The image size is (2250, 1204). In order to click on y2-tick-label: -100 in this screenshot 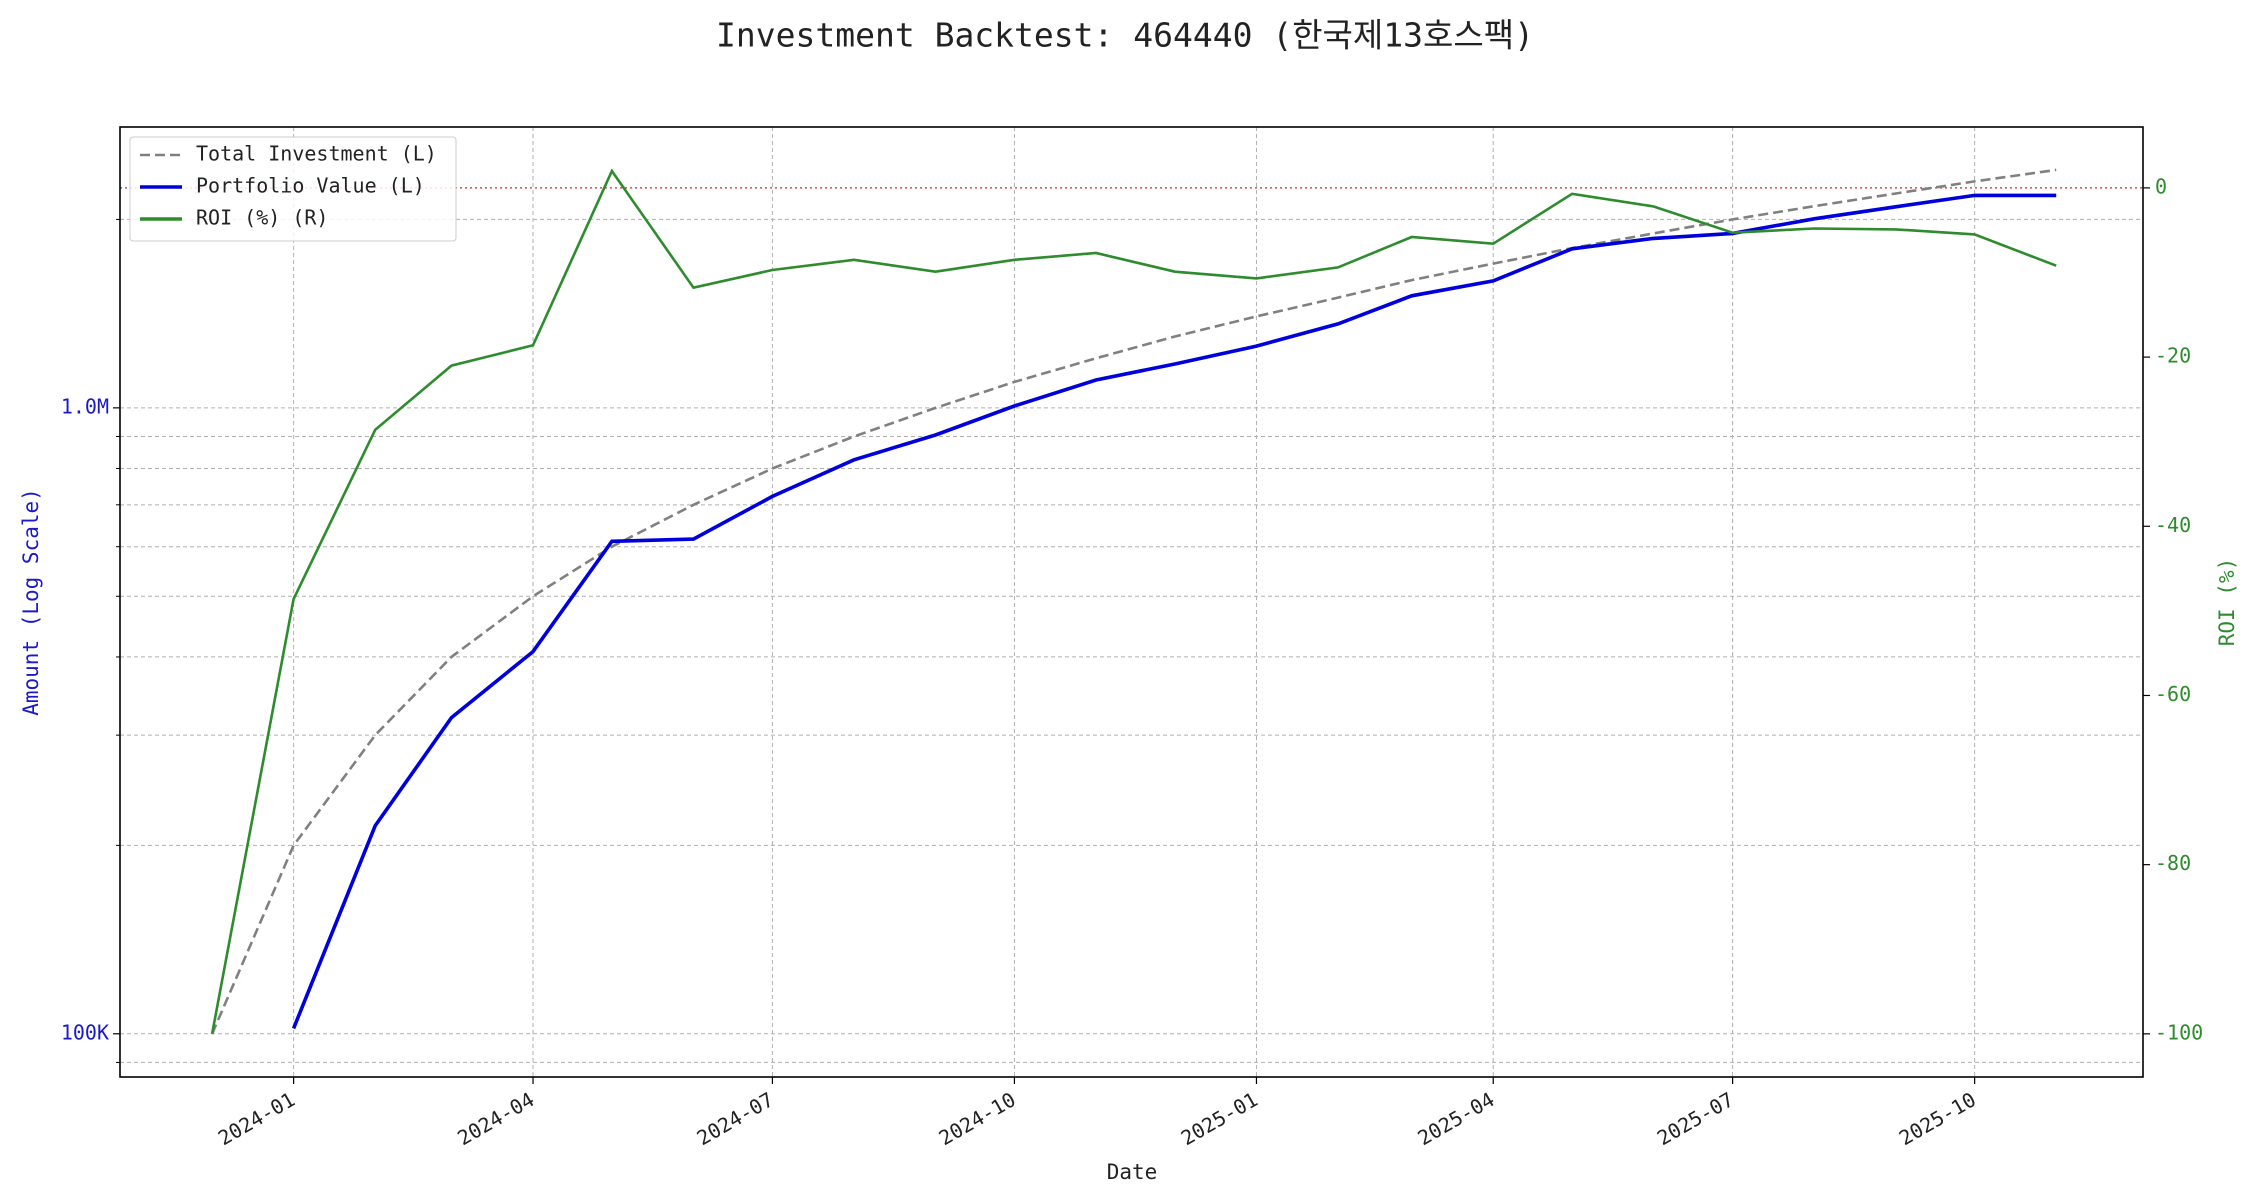, I will do `click(2179, 1032)`.